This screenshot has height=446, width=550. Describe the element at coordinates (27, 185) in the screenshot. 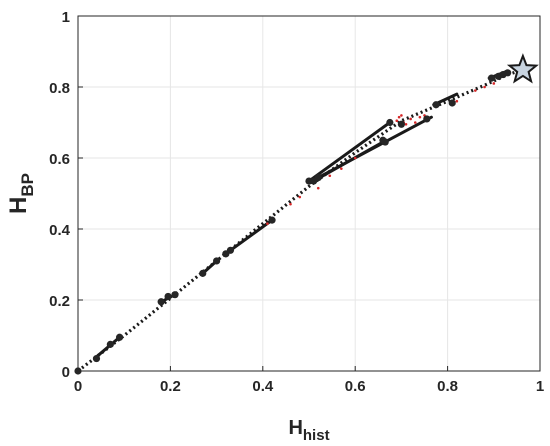

I see `y-axis-label-sub: BP` at that location.